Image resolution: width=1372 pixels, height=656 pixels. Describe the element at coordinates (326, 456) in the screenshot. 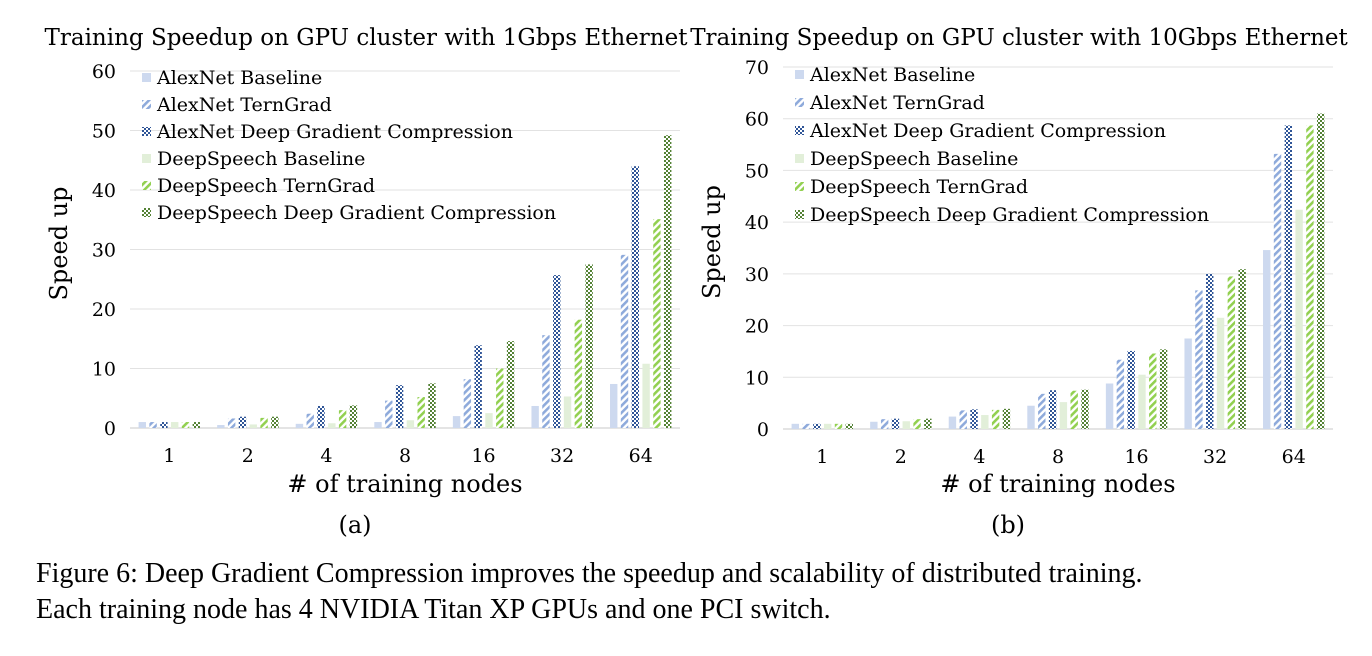

I see `x-tick-label: 4` at that location.